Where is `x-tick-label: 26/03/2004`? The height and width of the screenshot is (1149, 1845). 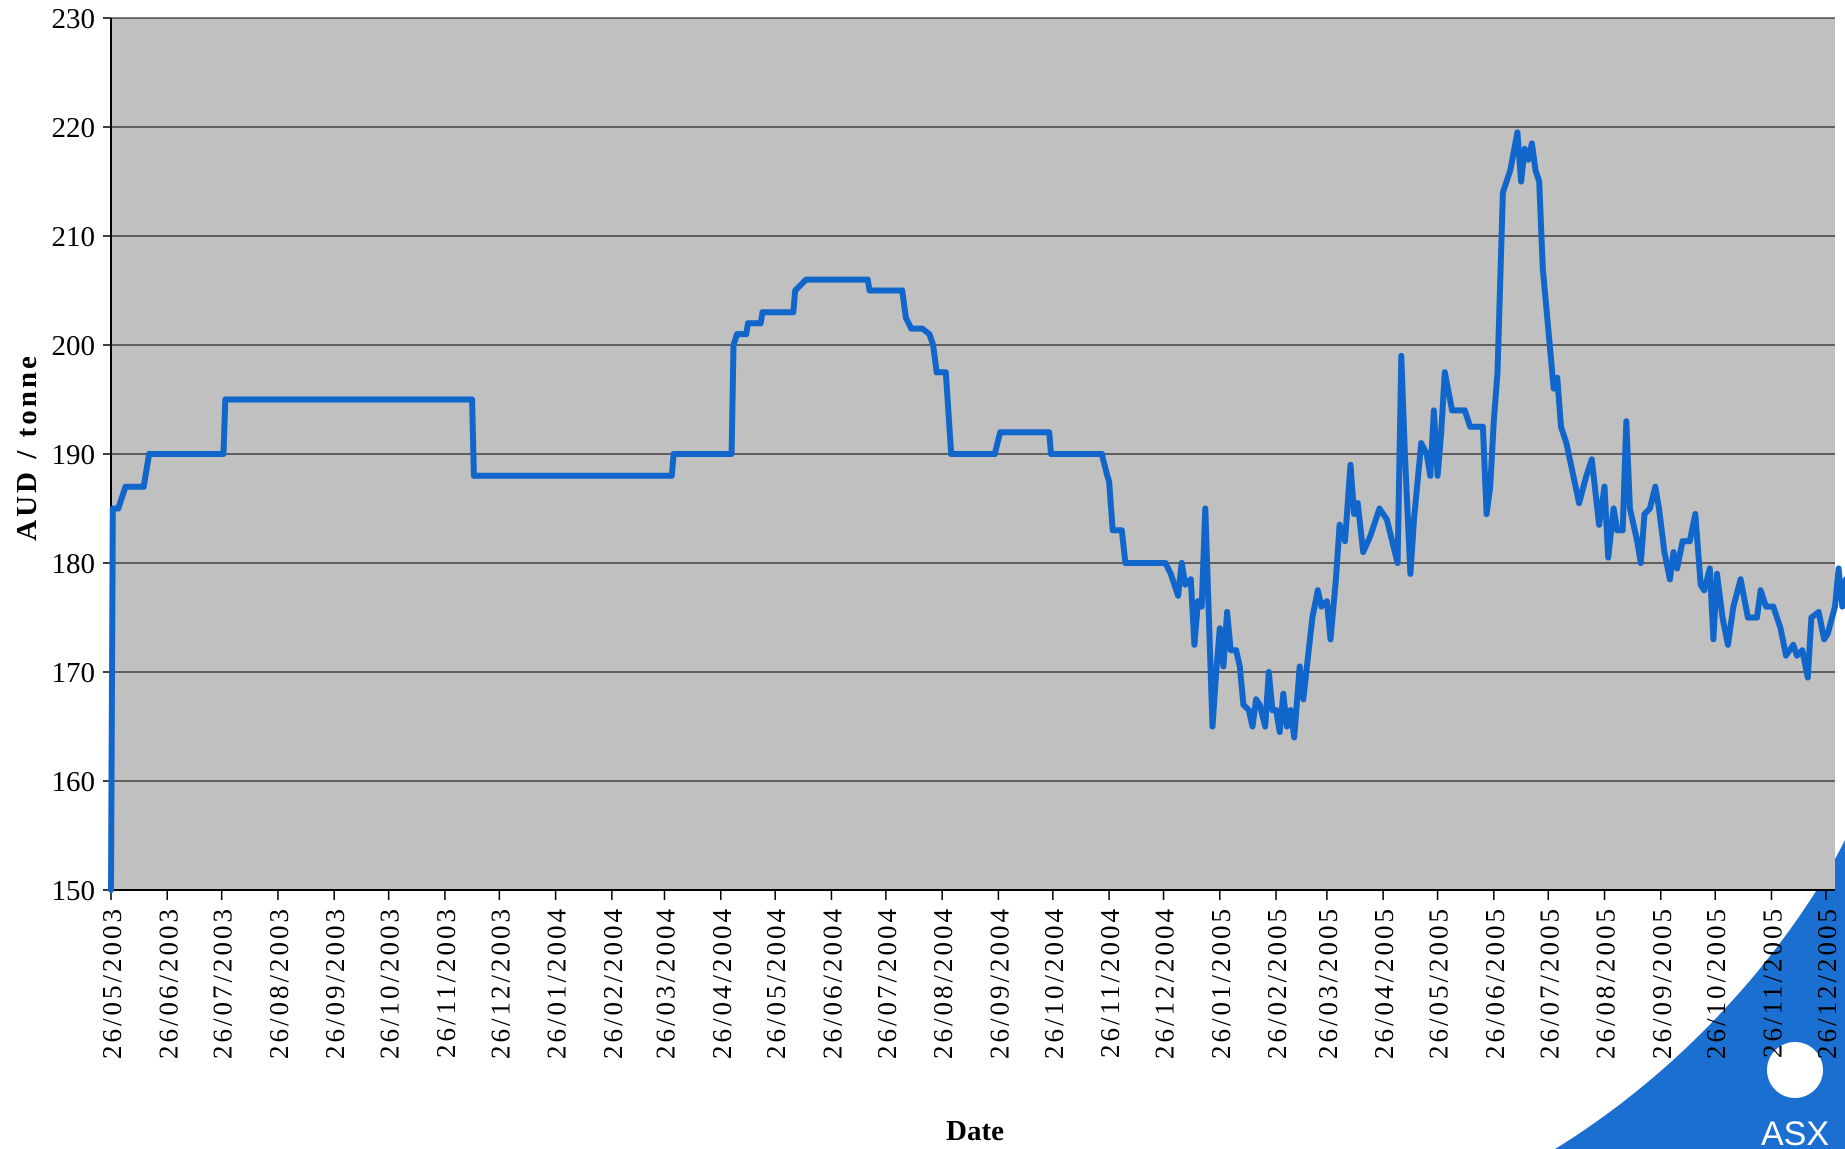 x-tick-label: 26/03/2004 is located at coordinates (665, 982).